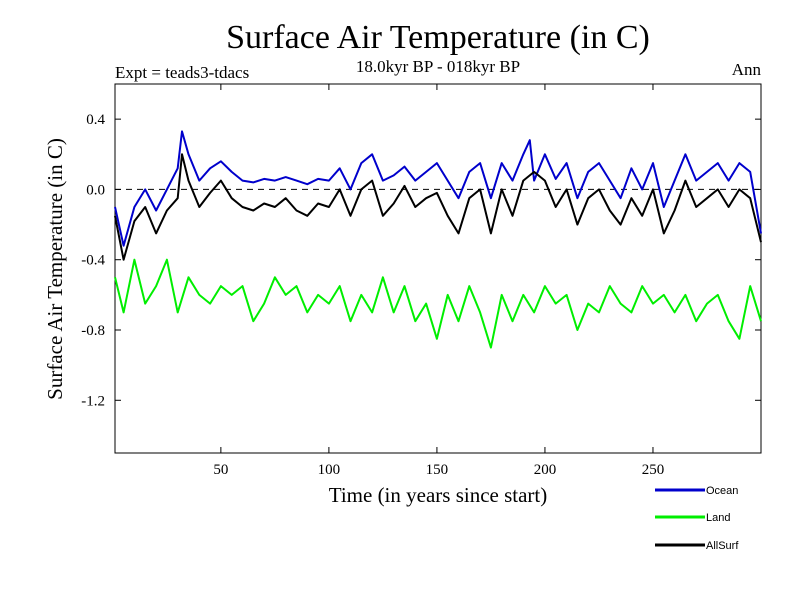 This screenshot has height=600, width=800. I want to click on series-line-land, so click(438, 303).